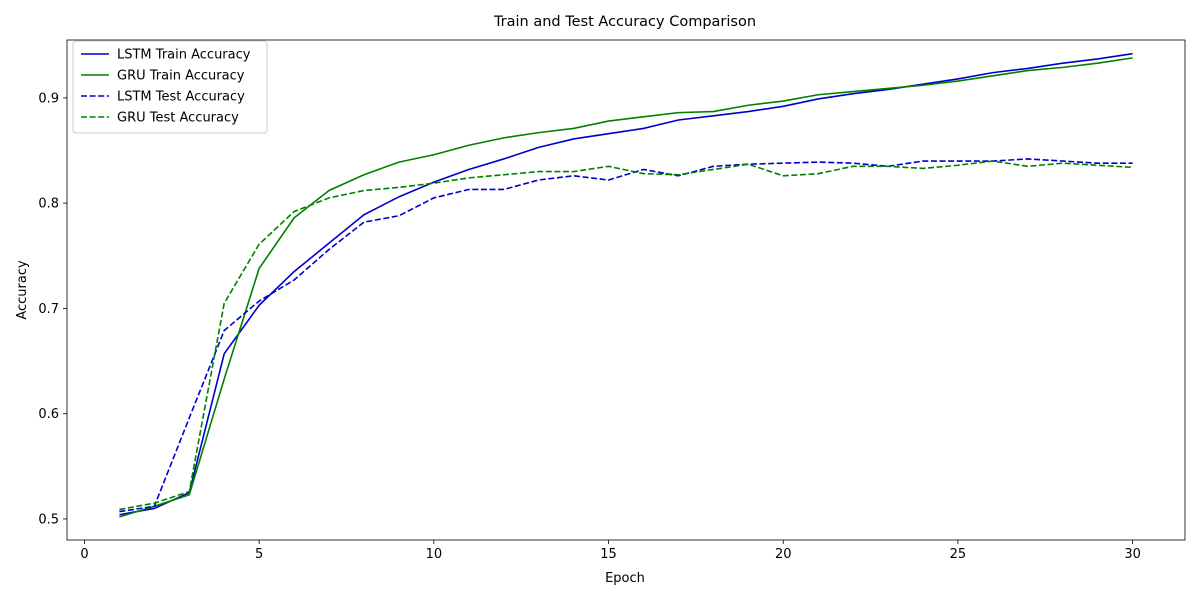 The height and width of the screenshot is (605, 1200). I want to click on x-tick-label: 0, so click(84, 554).